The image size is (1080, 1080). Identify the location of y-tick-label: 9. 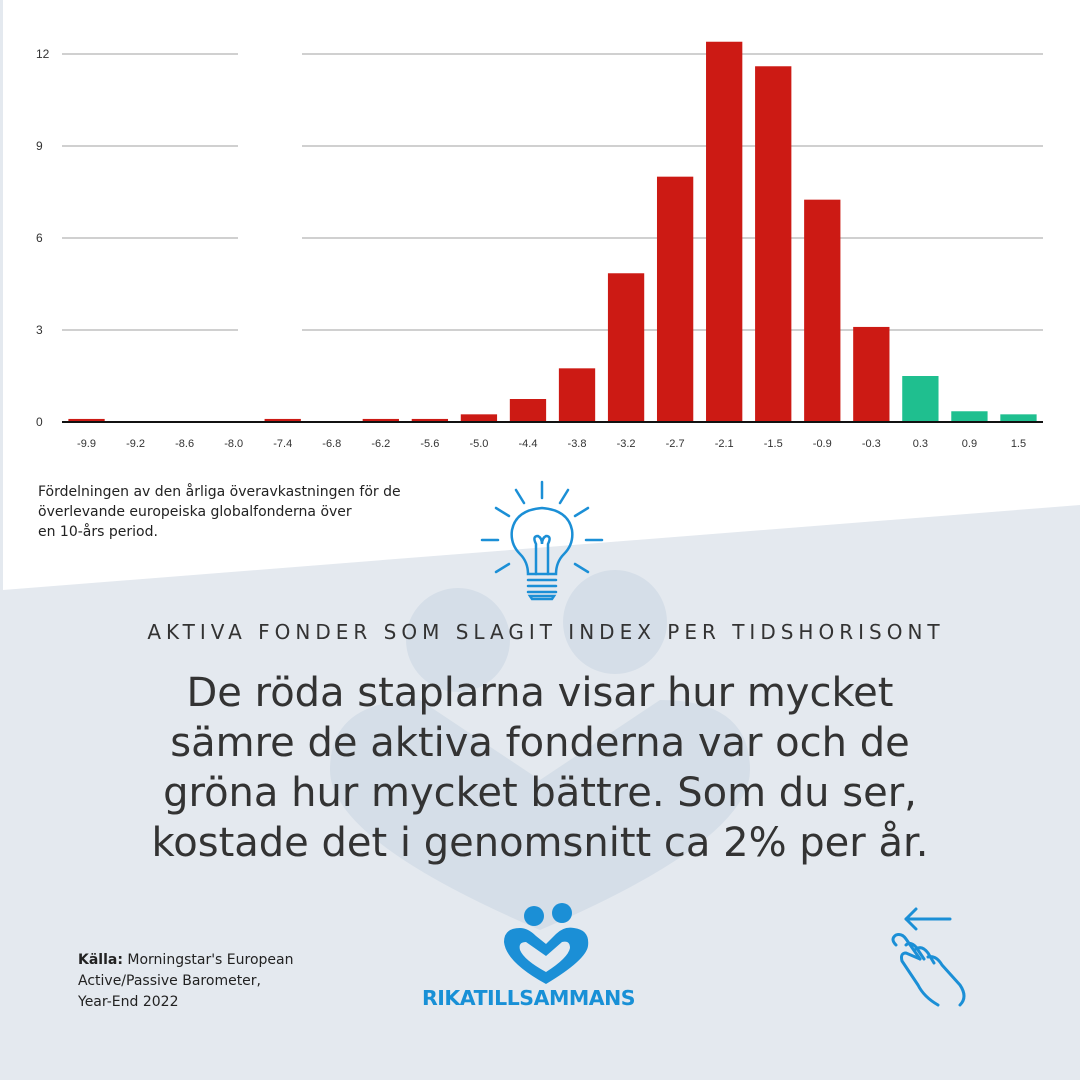
(39, 146).